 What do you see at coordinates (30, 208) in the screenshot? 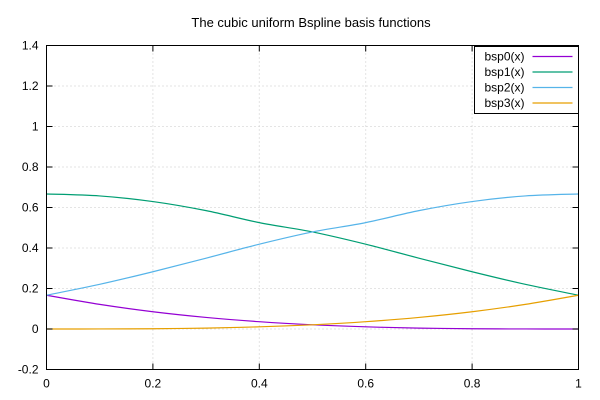
I see `y-tick-label: 0.6` at bounding box center [30, 208].